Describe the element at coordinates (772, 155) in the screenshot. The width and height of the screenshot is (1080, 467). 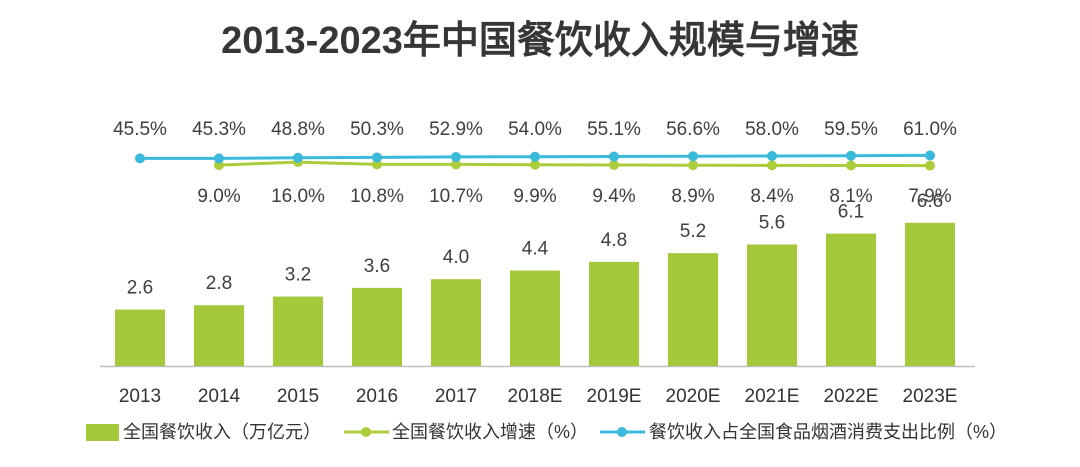
I see `share-point-2021E` at that location.